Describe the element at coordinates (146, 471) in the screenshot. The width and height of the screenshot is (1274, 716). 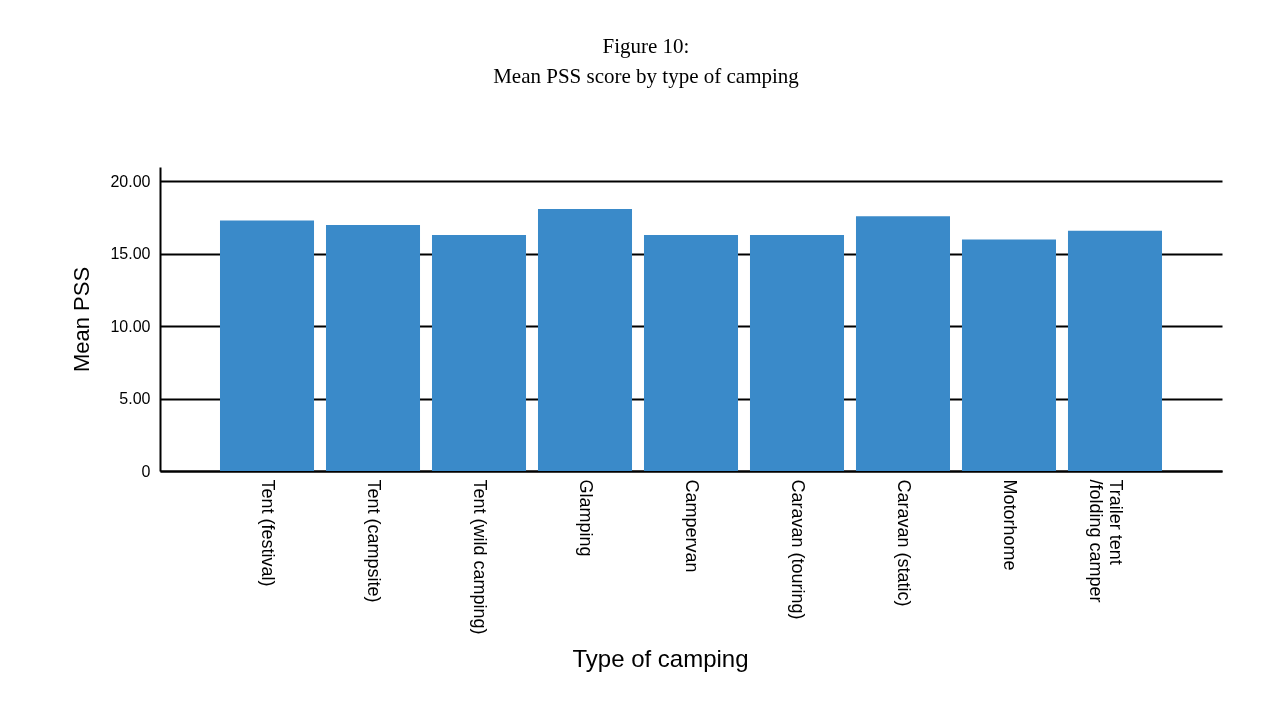
I see `y-tick-label: 0` at that location.